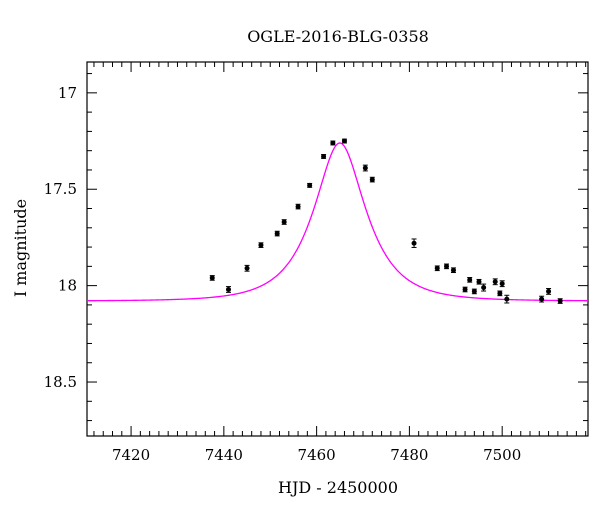  Describe the element at coordinates (338, 487) in the screenshot. I see `x-axis-label: HJD - 2450000` at that location.